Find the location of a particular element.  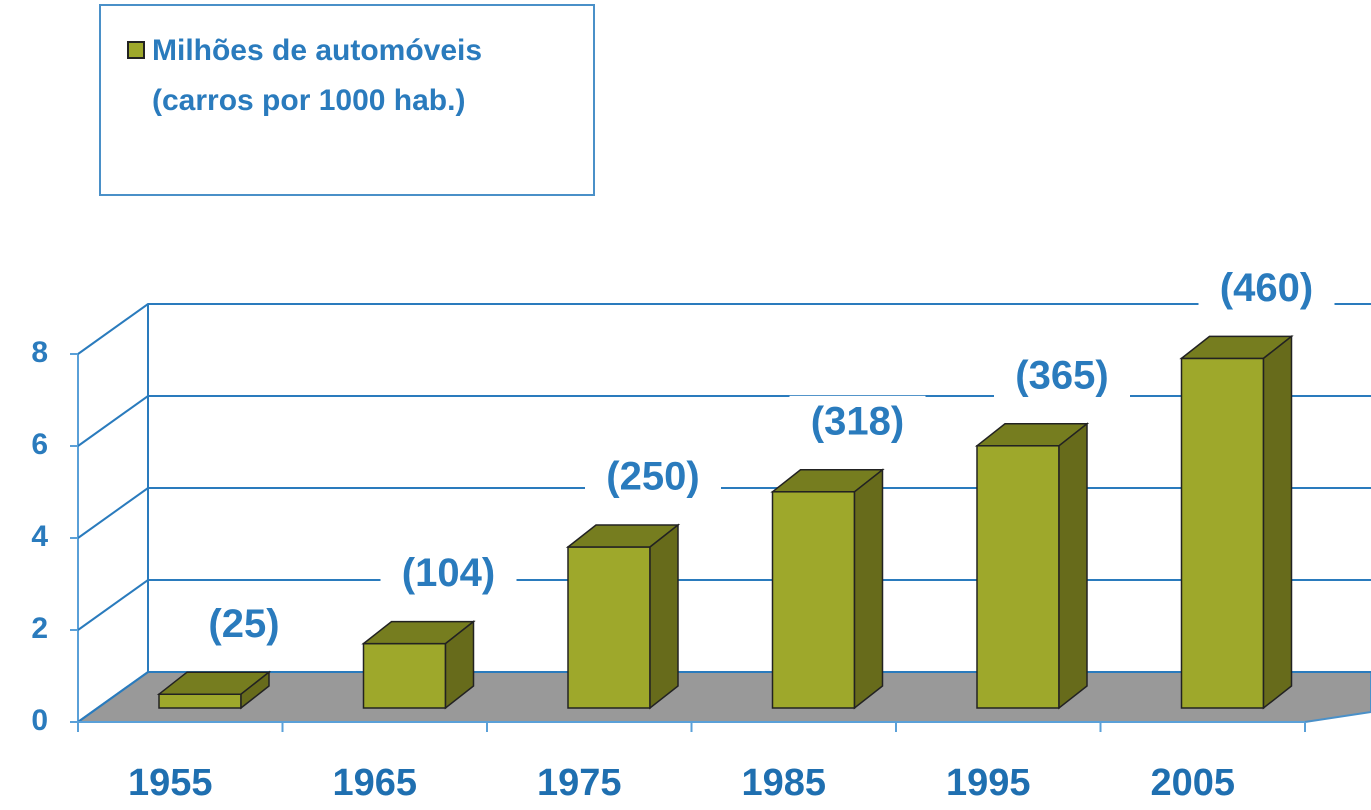

legend-box is located at coordinates (347, 100).